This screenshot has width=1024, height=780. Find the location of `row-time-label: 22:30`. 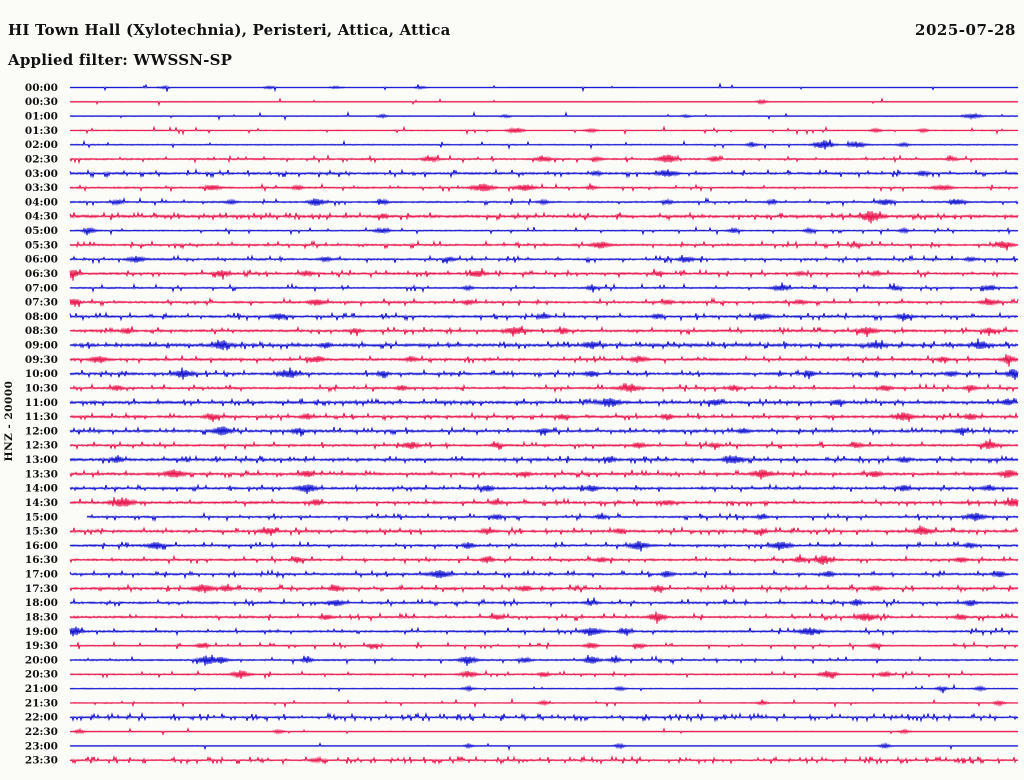

row-time-label: 22:30 is located at coordinates (41, 732).